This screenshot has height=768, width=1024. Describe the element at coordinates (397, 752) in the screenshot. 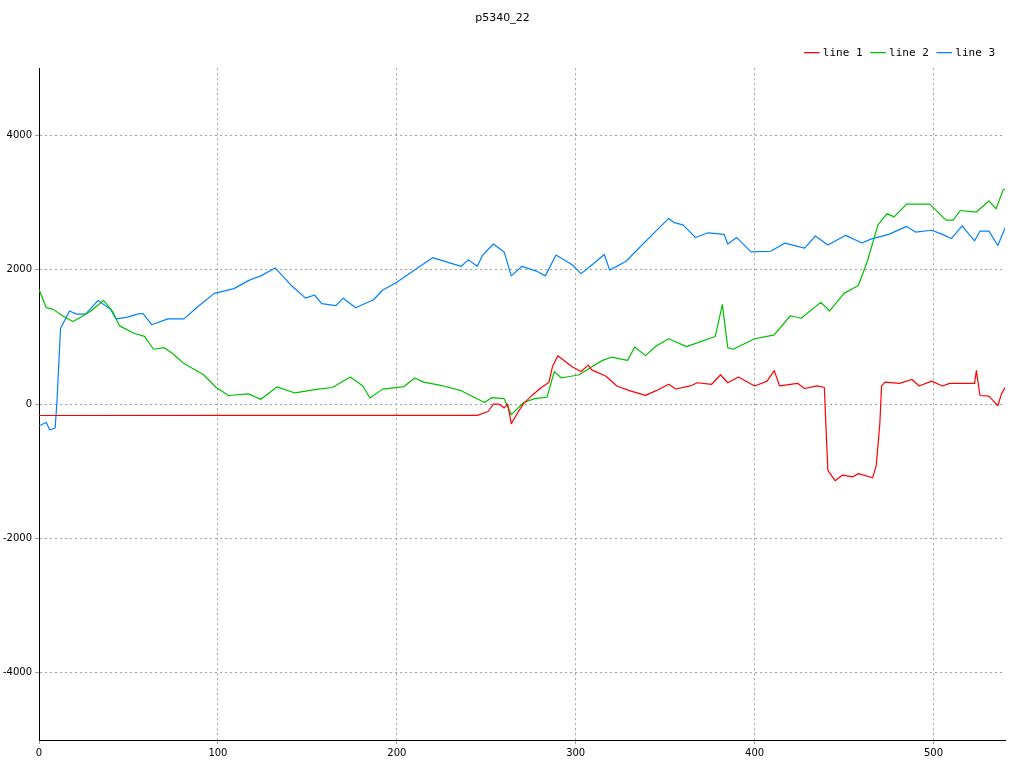

I see `x-tick-label: 200` at that location.